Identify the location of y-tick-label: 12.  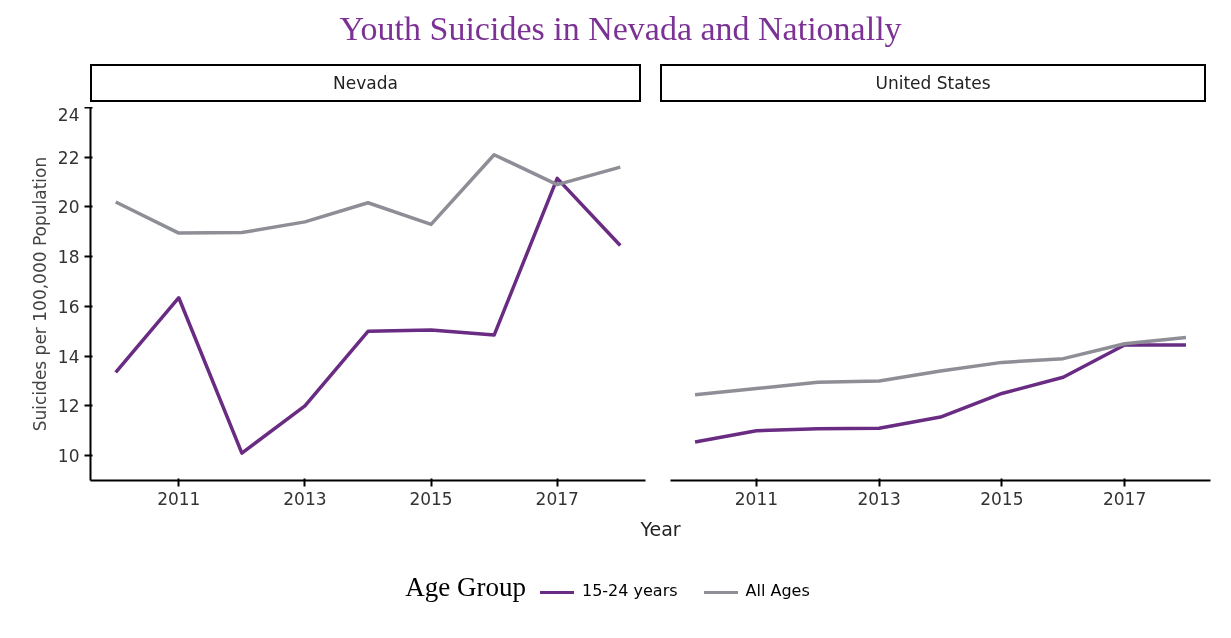
(68, 406).